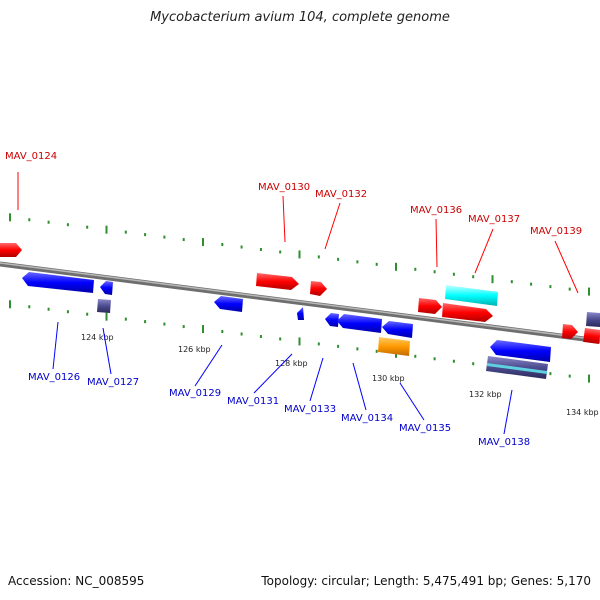 This screenshot has height=600, width=600. Describe the element at coordinates (31, 156) in the screenshot. I see `gene-label-forward: MAV_0124` at that location.